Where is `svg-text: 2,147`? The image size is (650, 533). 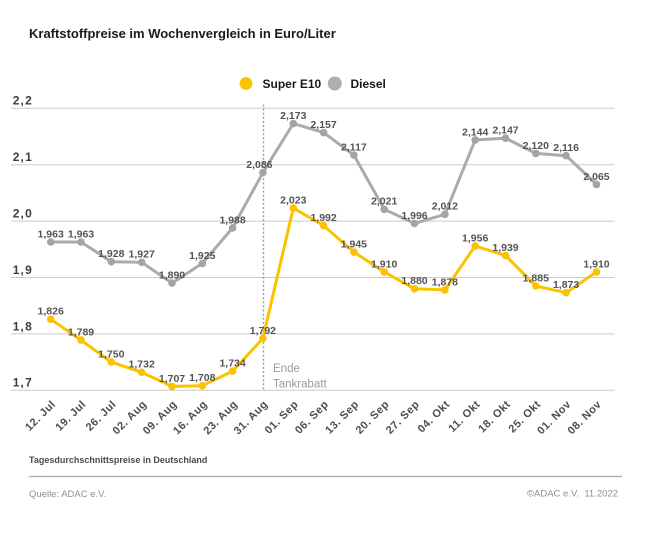 svg-text: 2,147 is located at coordinates (505, 131).